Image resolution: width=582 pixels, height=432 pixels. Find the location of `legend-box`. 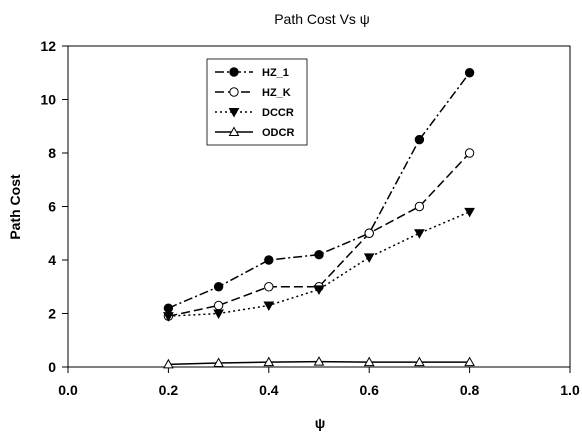

legend-box is located at coordinates (257, 102).